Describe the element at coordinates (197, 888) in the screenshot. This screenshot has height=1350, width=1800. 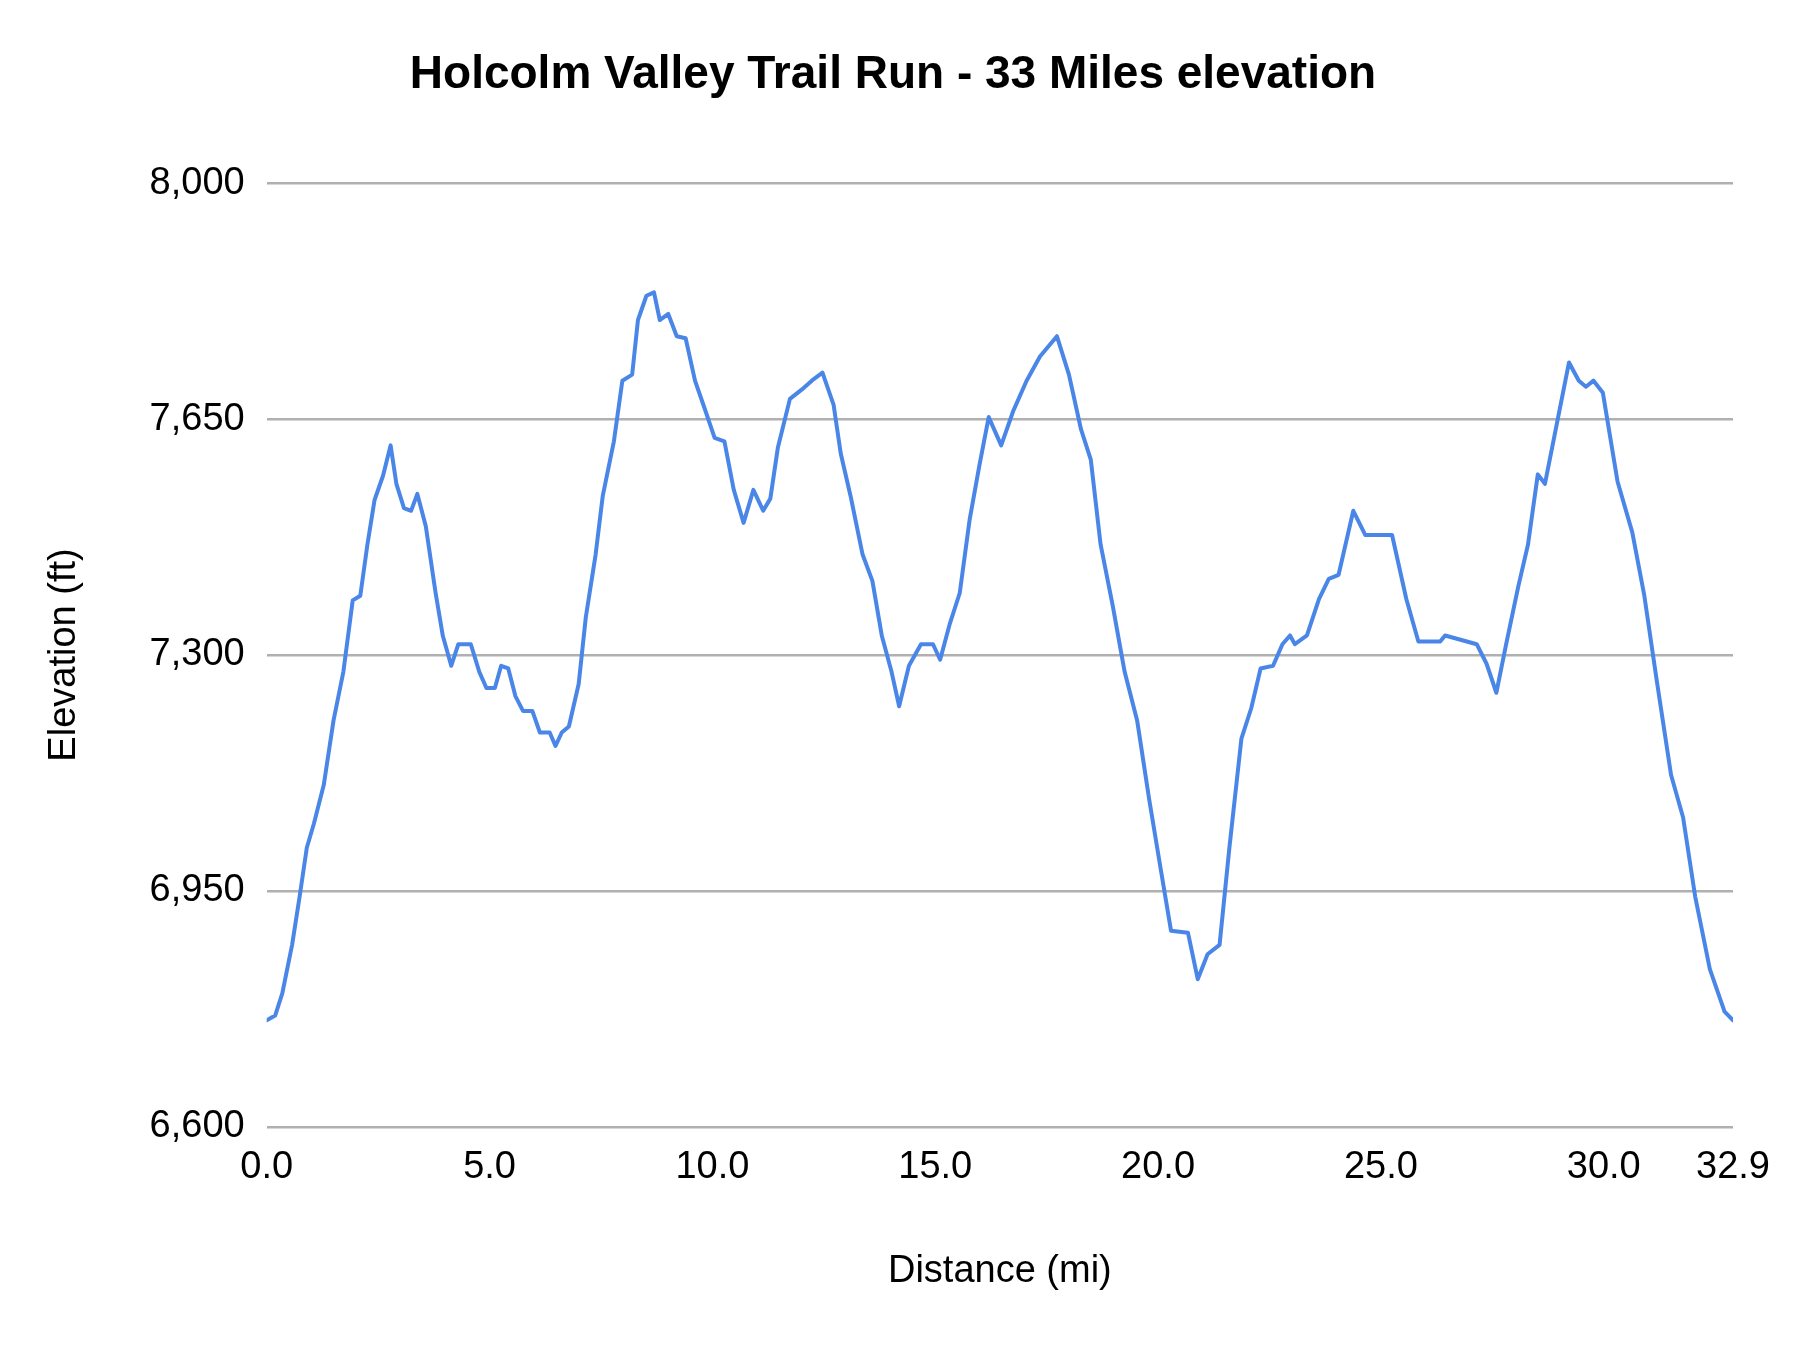
I see `y-tick-label: 6,950` at that location.